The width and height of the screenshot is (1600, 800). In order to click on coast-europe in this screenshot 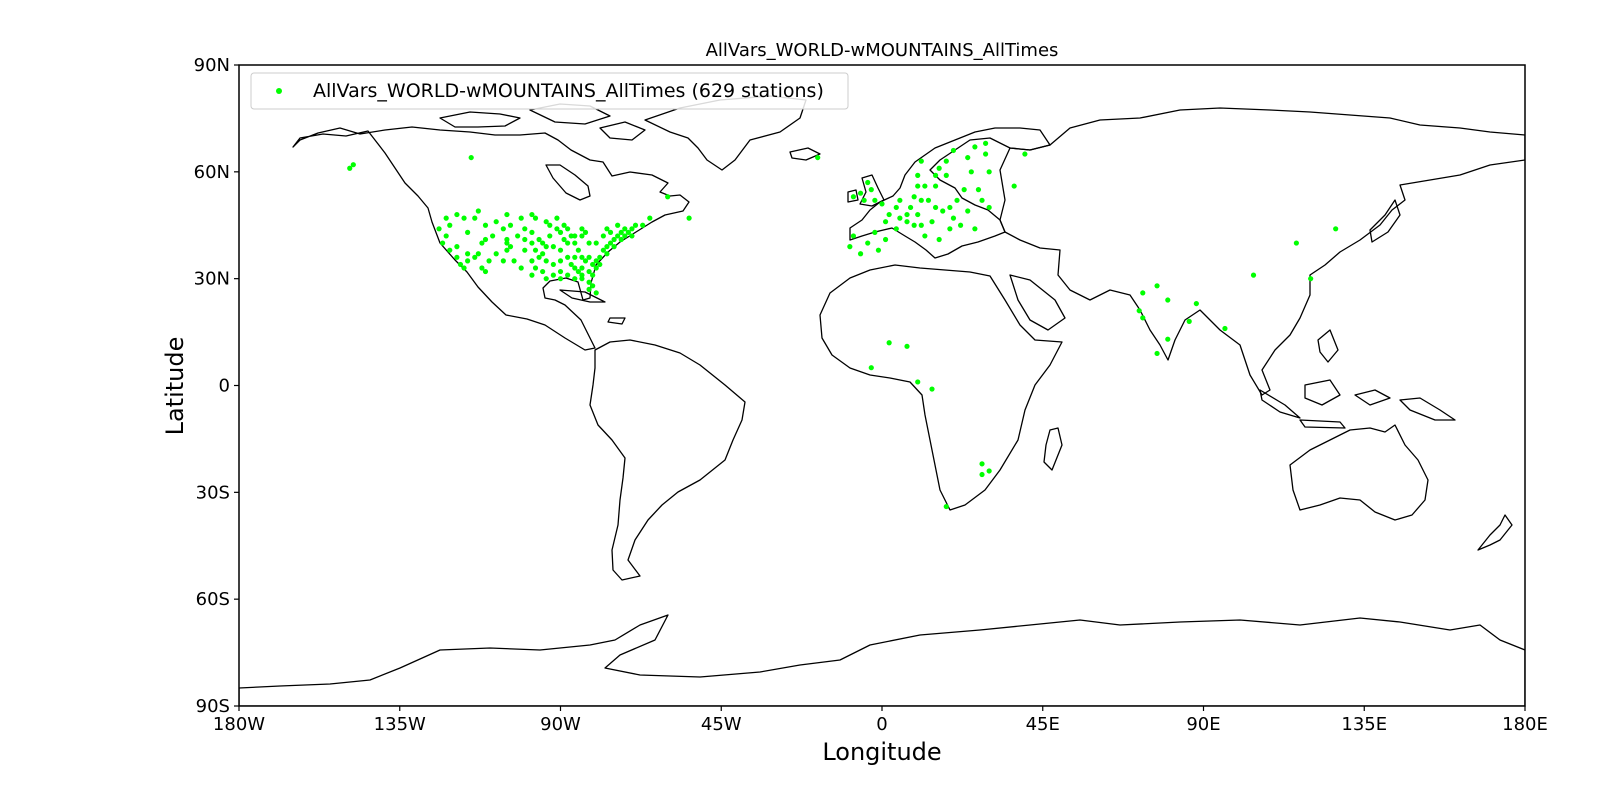, I will do `click(950, 193)`.